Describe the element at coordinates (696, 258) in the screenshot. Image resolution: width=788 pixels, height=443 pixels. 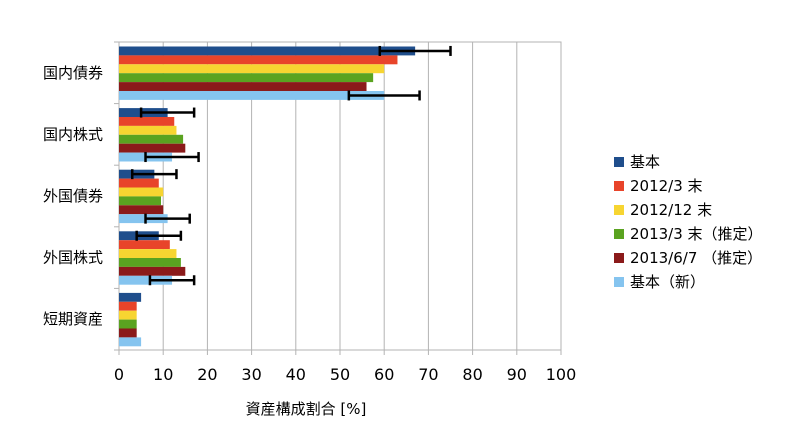
I see `legend-label: 2013/6/7 （推定）` at that location.